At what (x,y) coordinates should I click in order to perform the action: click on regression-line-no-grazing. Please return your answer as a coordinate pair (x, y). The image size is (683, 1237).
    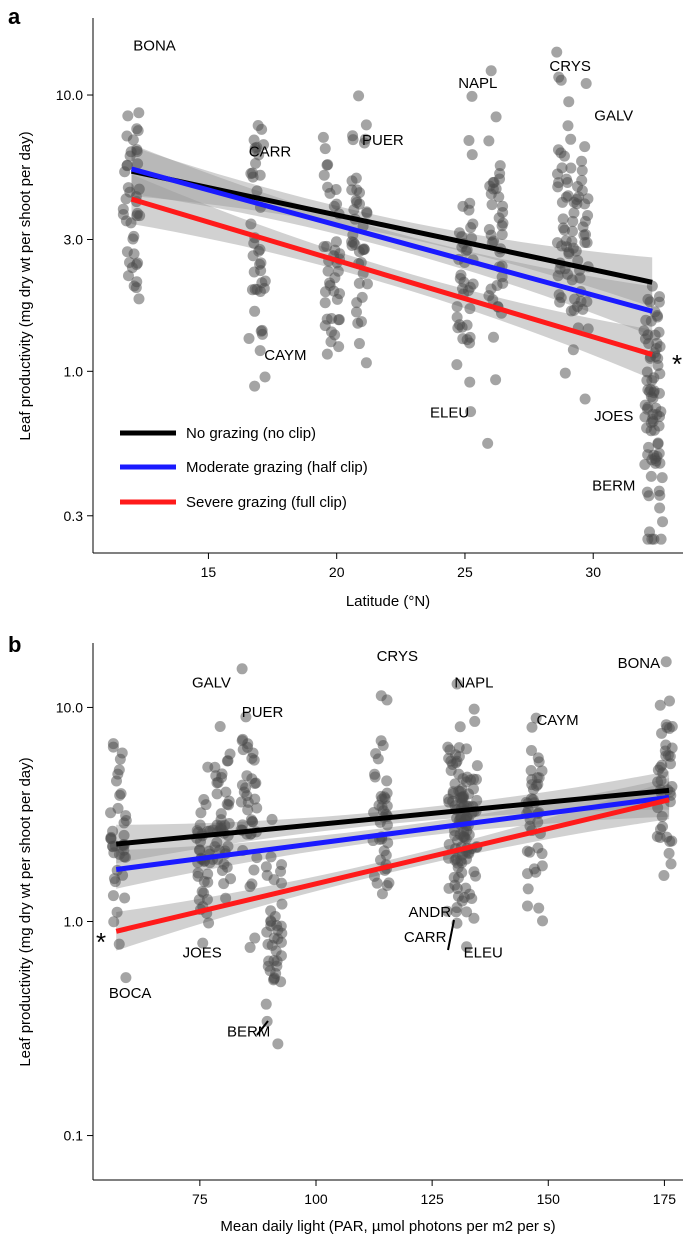
    Looking at the image, I should click on (392, 817).